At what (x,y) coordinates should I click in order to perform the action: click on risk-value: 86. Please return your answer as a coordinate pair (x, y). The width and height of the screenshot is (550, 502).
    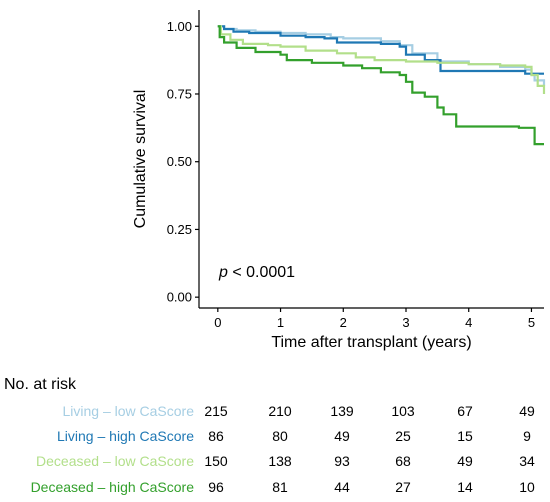
    Looking at the image, I should click on (216, 436).